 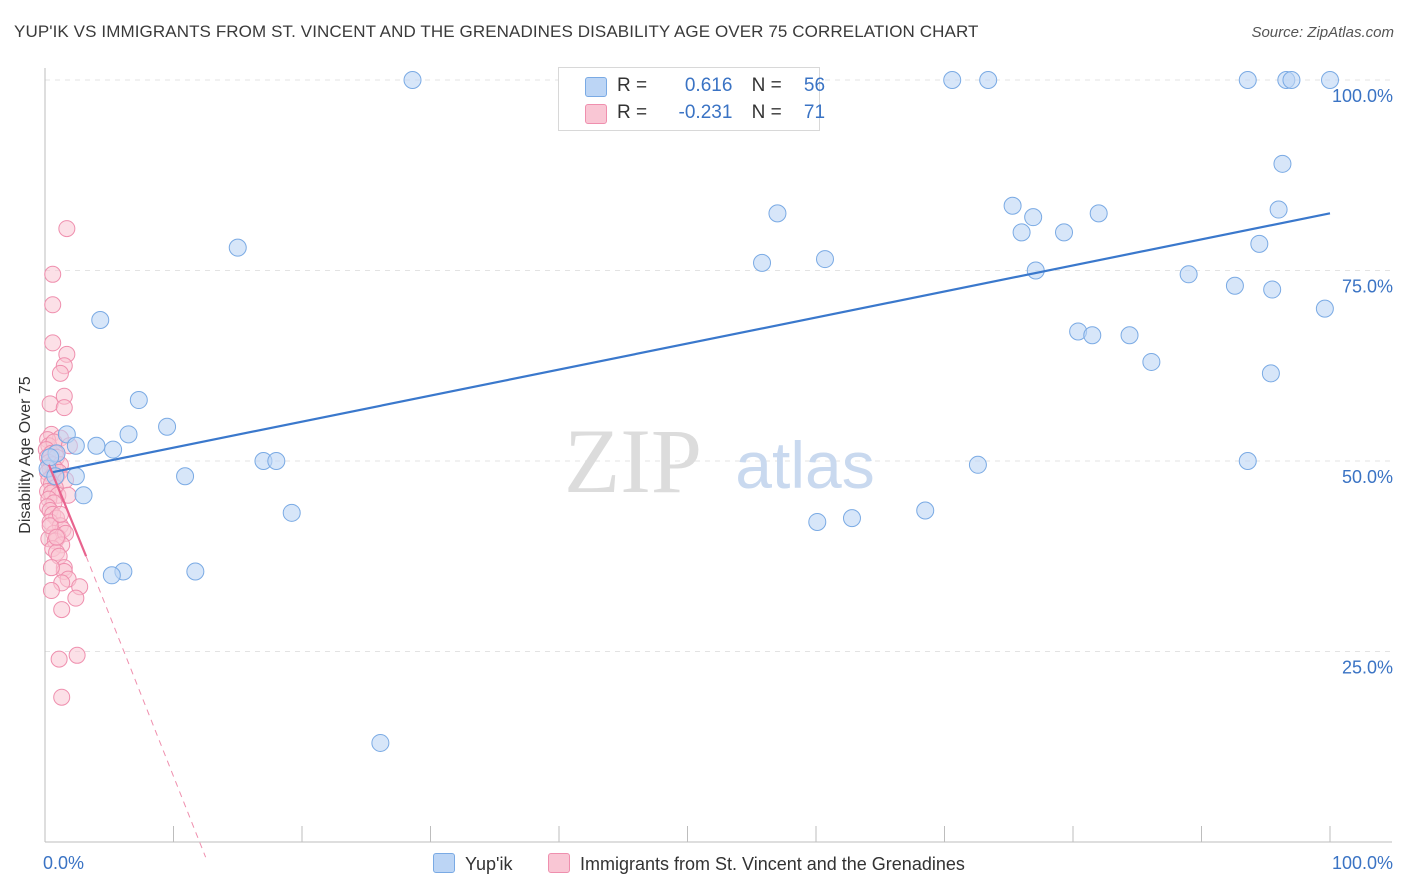 What do you see at coordinates (1367, 668) in the screenshot?
I see `y-tick-label: 25.0%` at bounding box center [1367, 668].